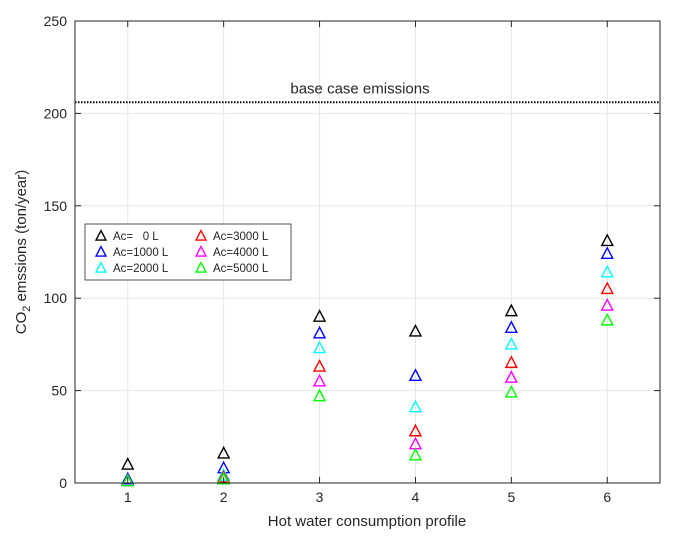 The width and height of the screenshot is (677, 537). I want to click on x-axis-label: Hot water consumption profile, so click(367, 521).